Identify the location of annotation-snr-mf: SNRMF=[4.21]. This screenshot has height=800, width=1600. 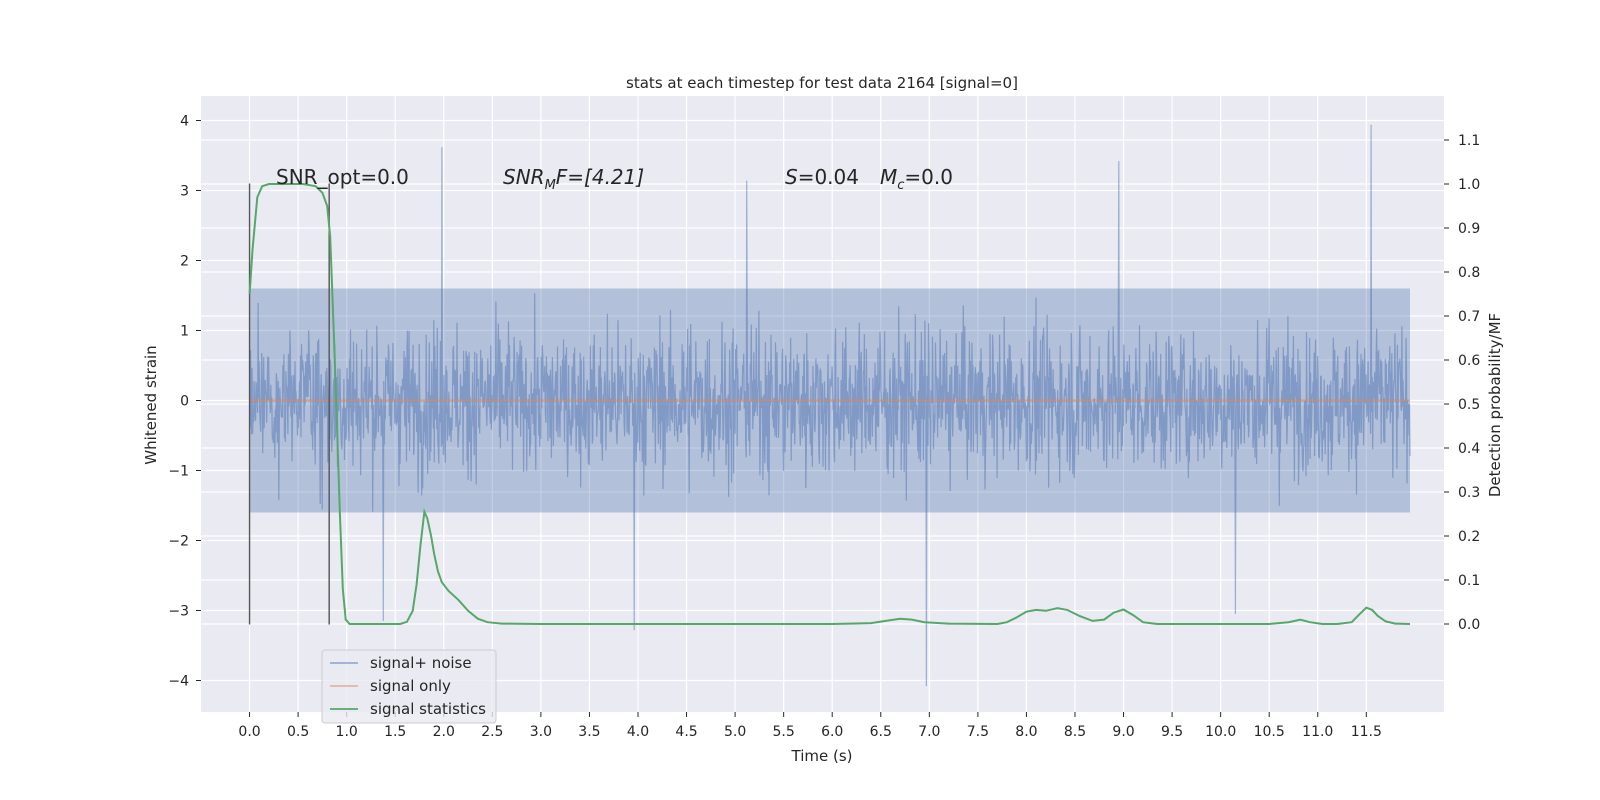
(573, 179).